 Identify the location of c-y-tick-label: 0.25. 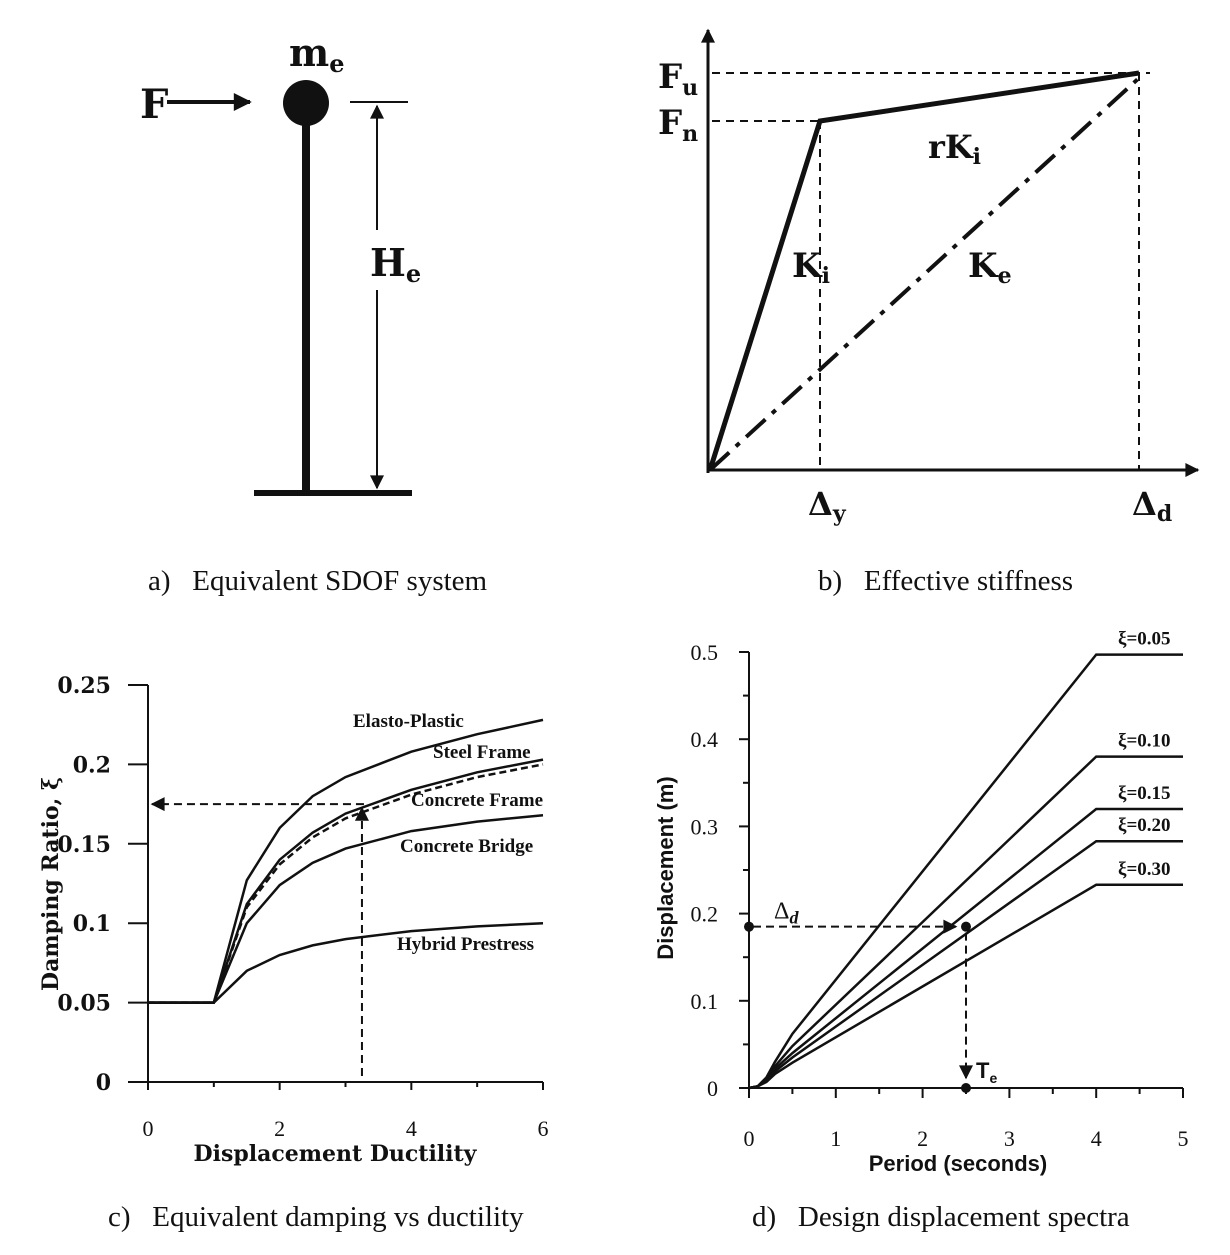
(84, 686).